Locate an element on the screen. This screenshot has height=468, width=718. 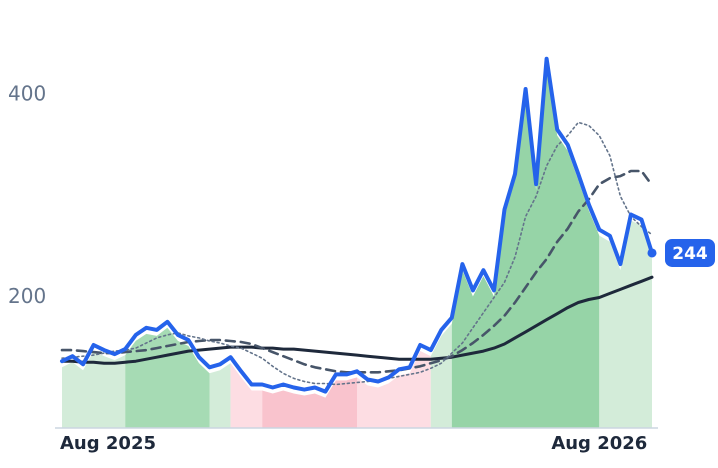
last-value-label: 244 is located at coordinates (690, 254).